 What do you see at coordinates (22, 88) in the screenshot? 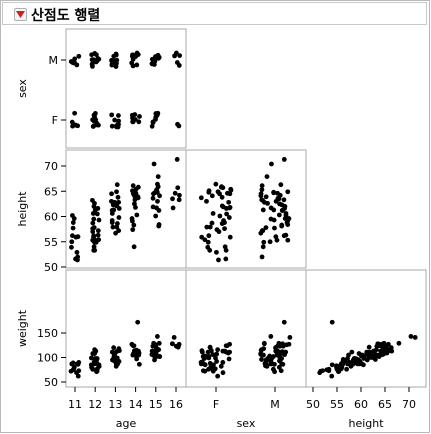
I see `y-axis-label-sex: sex` at bounding box center [22, 88].